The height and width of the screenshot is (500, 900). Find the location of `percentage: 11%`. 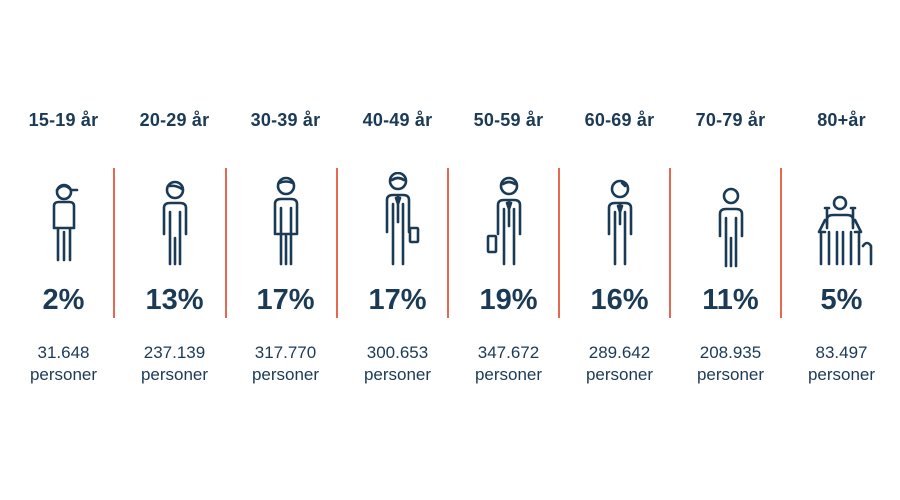

percentage: 11% is located at coordinates (730, 300).